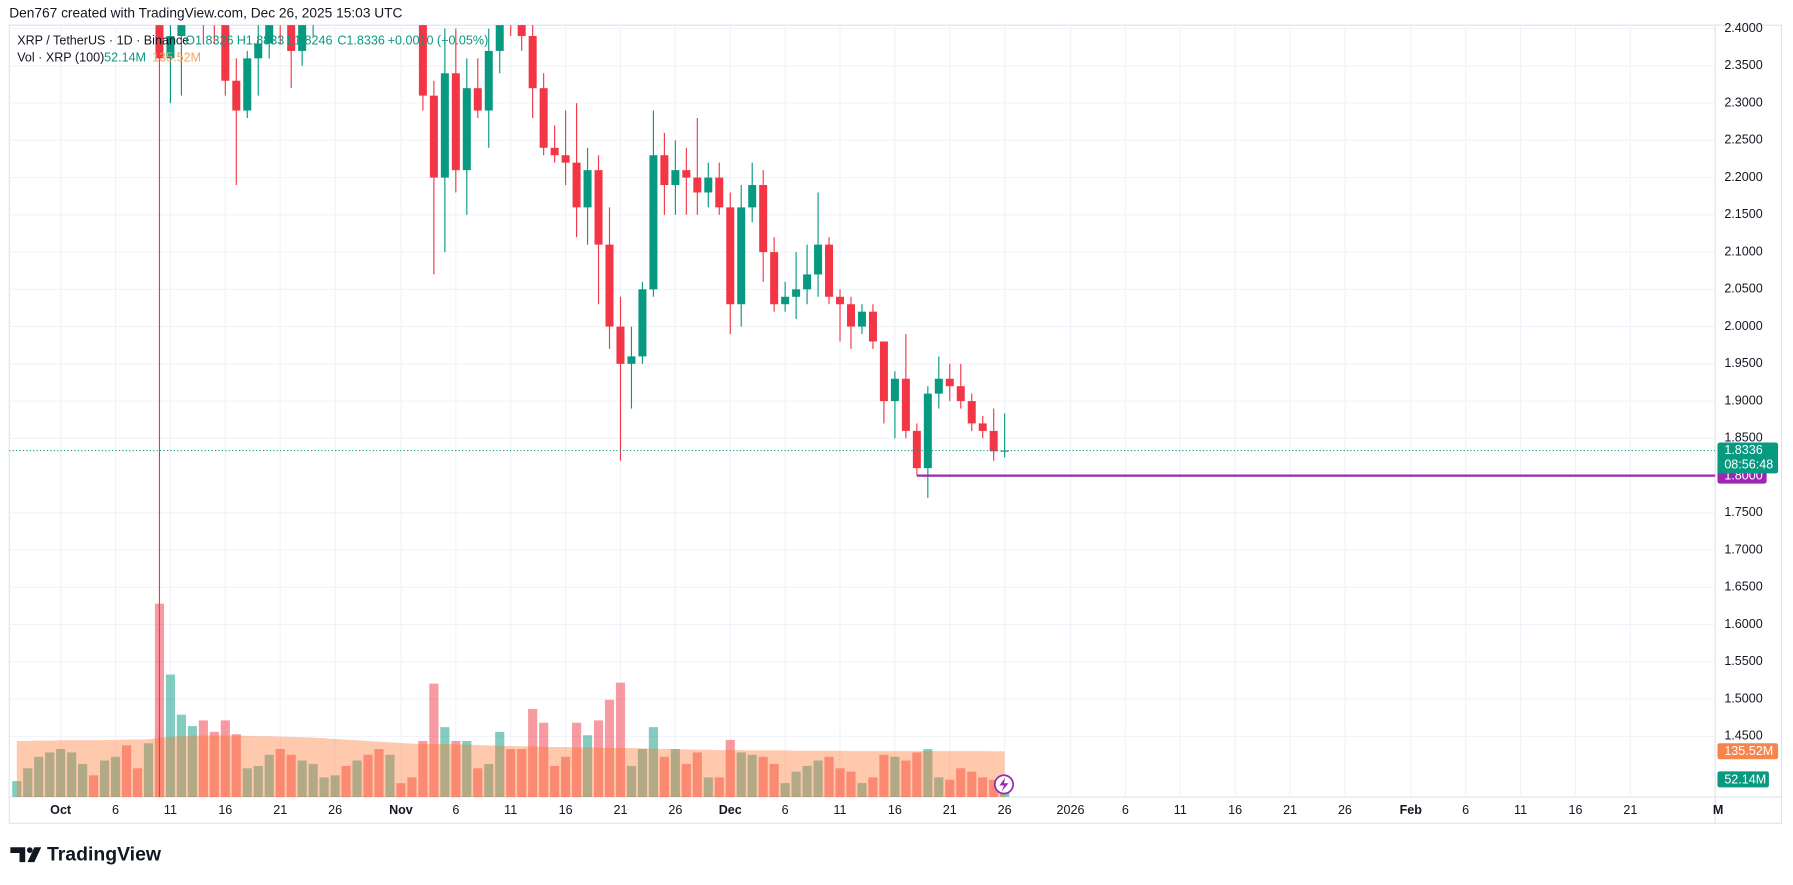  What do you see at coordinates (1743, 549) in the screenshot?
I see `y-tick-label: 1.7000` at bounding box center [1743, 549].